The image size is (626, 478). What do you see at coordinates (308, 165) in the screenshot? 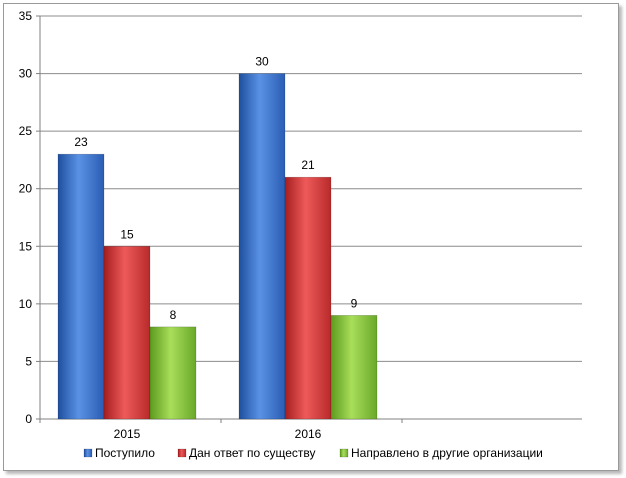
I see `data-label: 21` at bounding box center [308, 165].